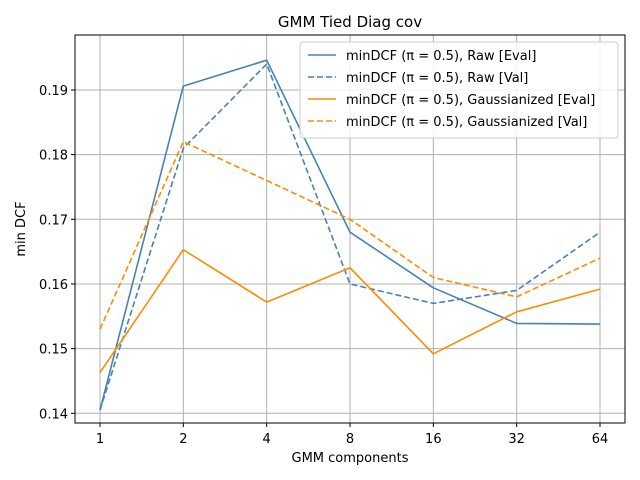 The image size is (640, 480). What do you see at coordinates (183, 439) in the screenshot?
I see `x-tick-label: 2` at bounding box center [183, 439].